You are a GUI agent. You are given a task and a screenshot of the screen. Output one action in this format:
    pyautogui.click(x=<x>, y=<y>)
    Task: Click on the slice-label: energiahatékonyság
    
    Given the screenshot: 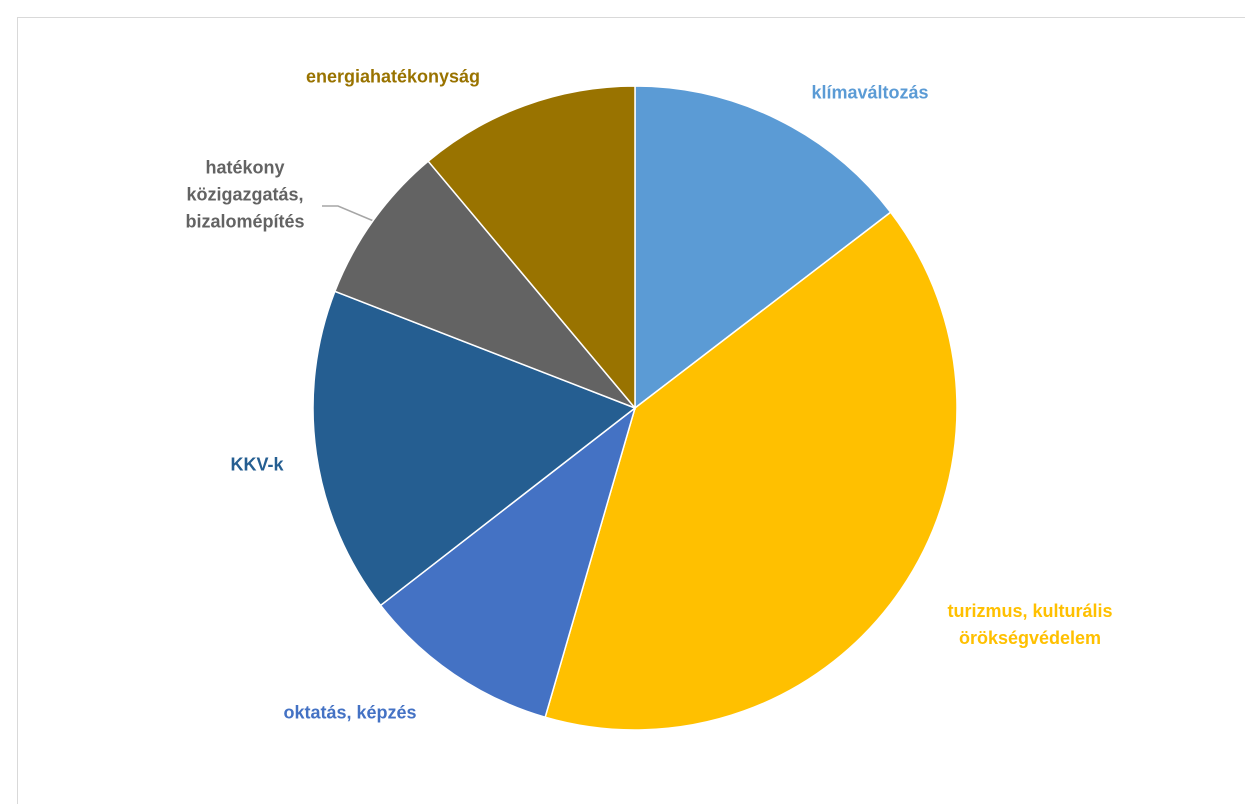 What is the action you would take?
    pyautogui.click(x=393, y=76)
    